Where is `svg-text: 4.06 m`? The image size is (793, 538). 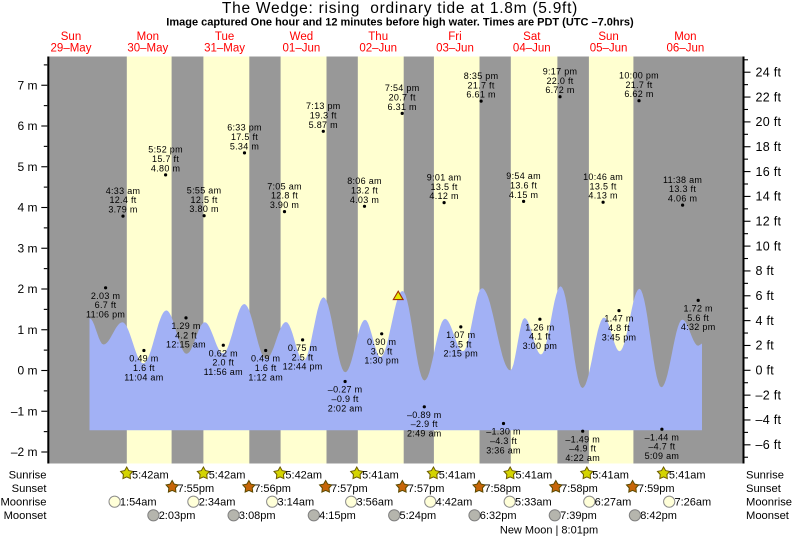 svg-text: 4.06 m is located at coordinates (682, 199).